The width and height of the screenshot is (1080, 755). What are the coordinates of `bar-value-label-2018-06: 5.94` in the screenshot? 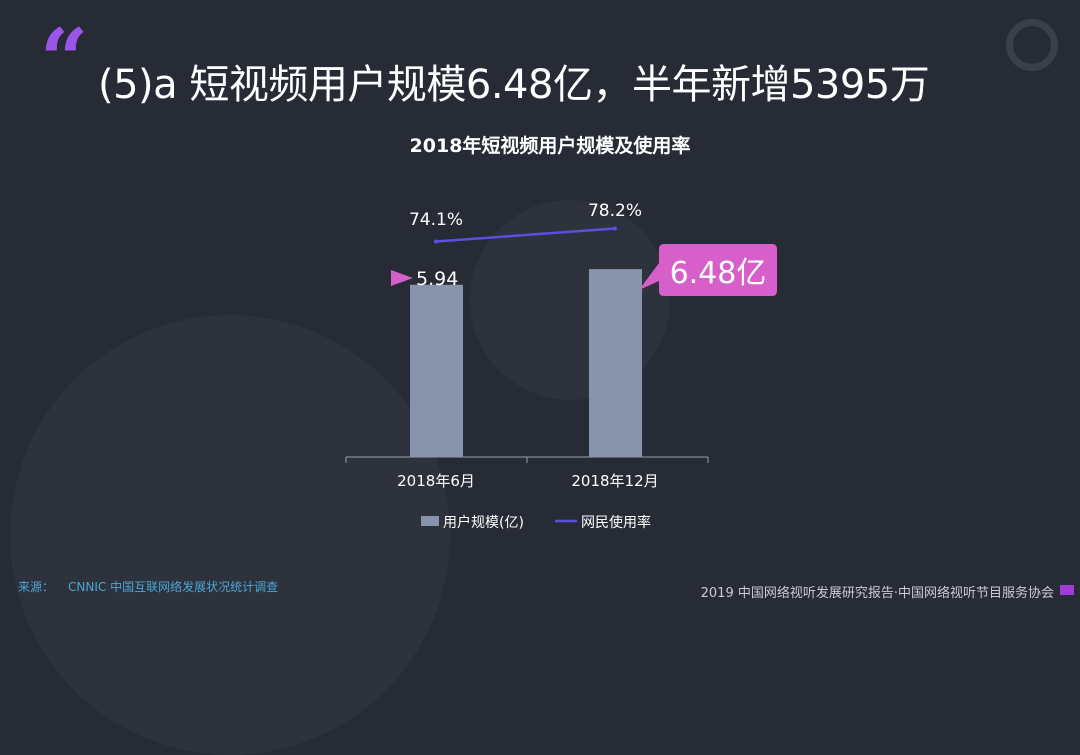 It's located at (437, 279).